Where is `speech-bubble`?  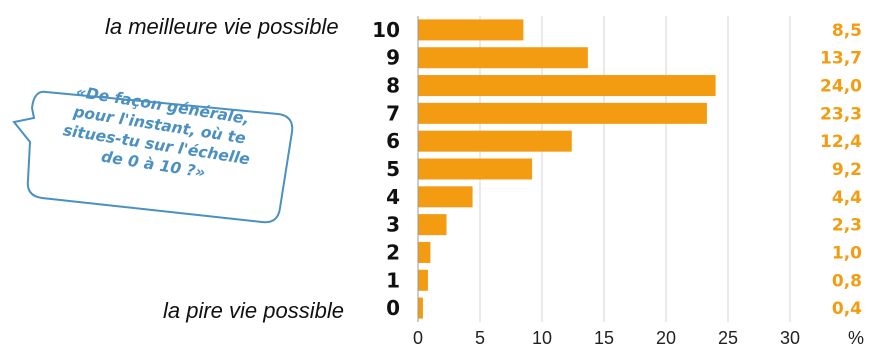
speech-bubble is located at coordinates (153, 157).